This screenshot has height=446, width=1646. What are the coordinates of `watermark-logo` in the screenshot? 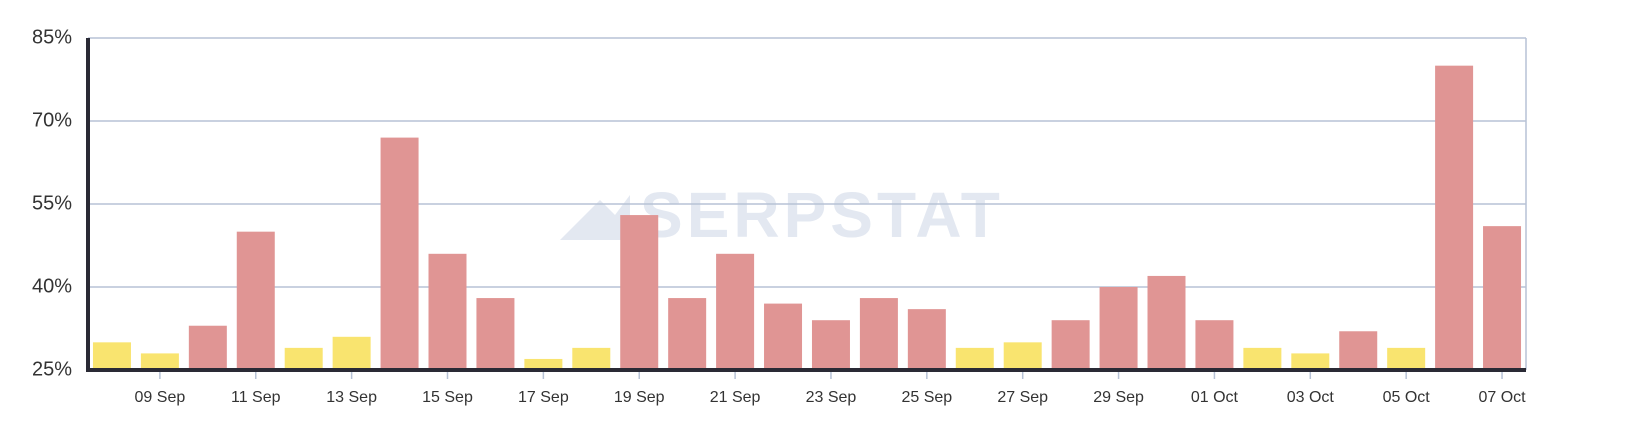 It's located at (595, 217).